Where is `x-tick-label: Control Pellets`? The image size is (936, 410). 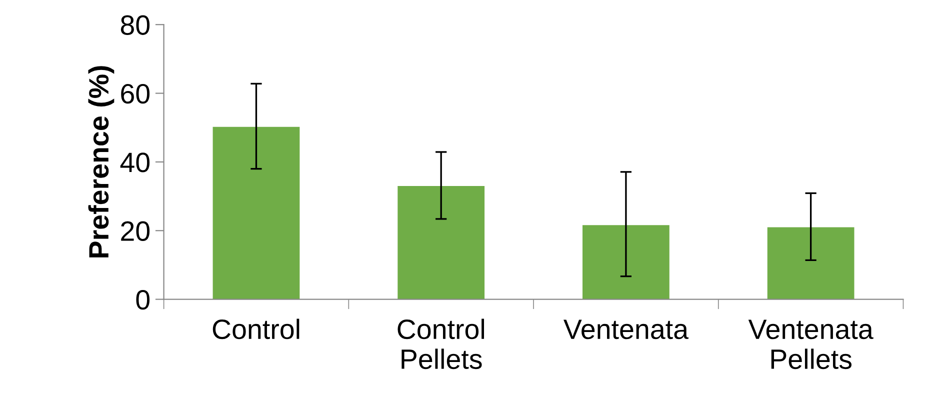 x-tick-label: Control Pellets is located at coordinates (441, 344).